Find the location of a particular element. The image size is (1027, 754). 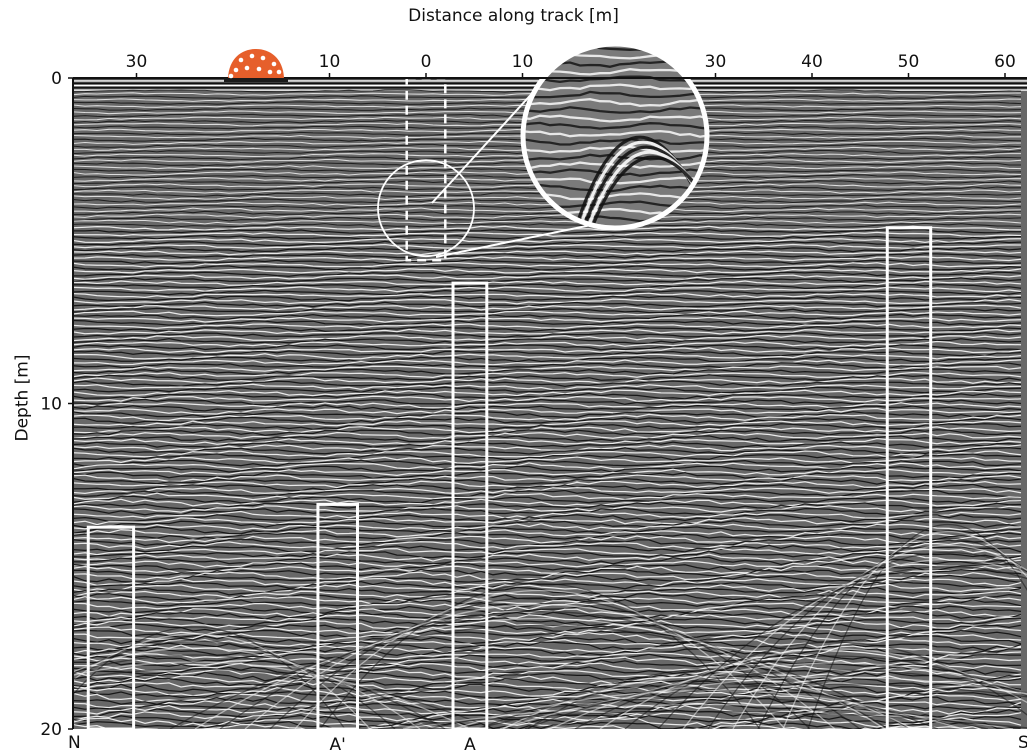

zoom-connector-lower is located at coordinates (516, 240).